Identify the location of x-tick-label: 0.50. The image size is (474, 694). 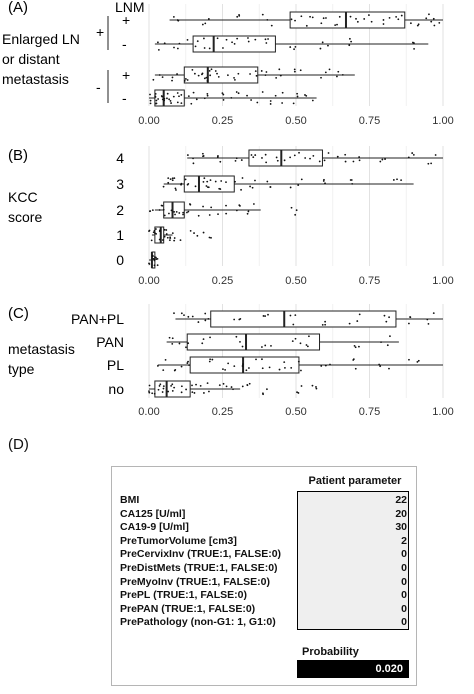
(295, 121).